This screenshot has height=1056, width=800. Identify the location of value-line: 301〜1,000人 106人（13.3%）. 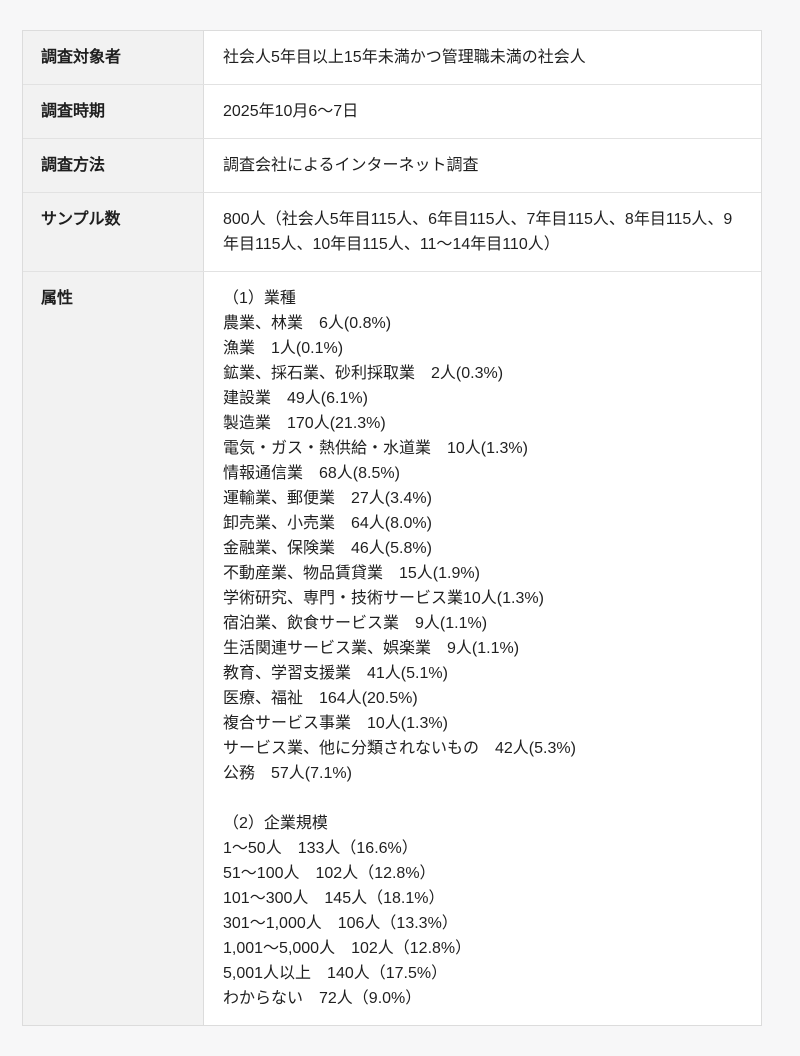
(340, 923).